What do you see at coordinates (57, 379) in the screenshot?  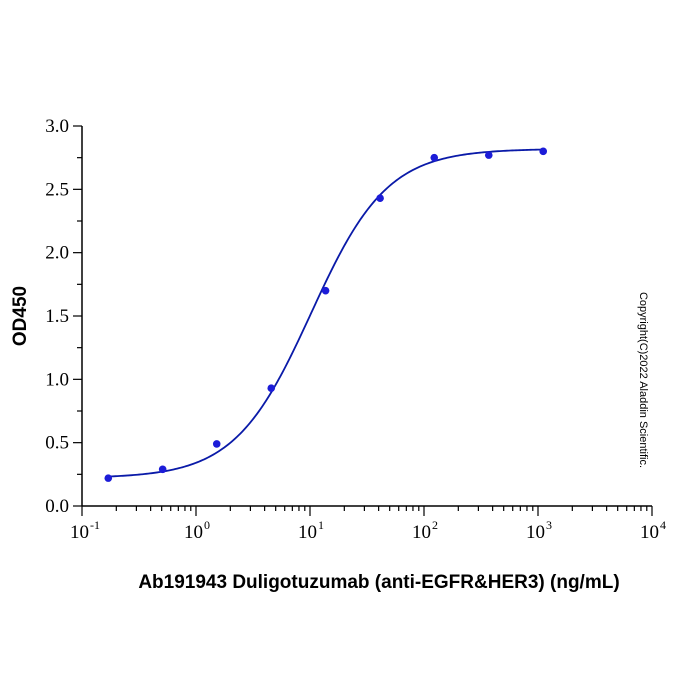 I see `y-tick-label: 1.0` at bounding box center [57, 379].